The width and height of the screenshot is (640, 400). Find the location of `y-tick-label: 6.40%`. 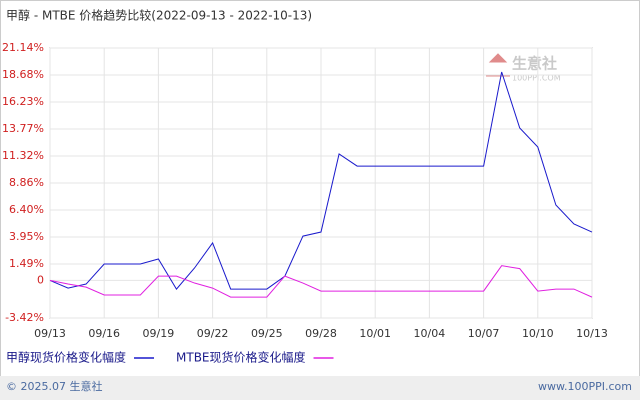

y-tick-label: 6.40% is located at coordinates (26, 209).